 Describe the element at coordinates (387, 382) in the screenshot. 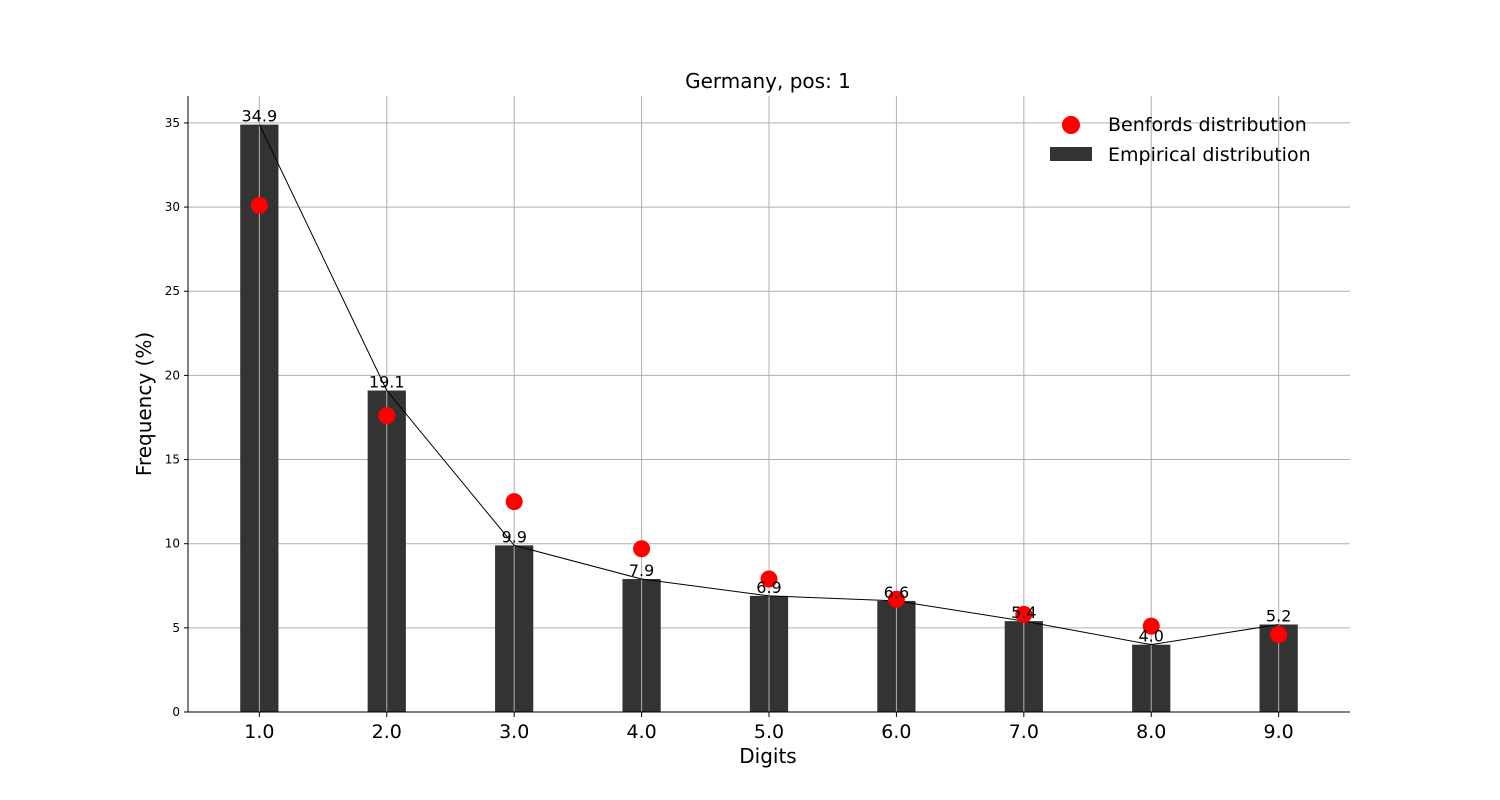

I see `bar-value-label: 19.1` at that location.